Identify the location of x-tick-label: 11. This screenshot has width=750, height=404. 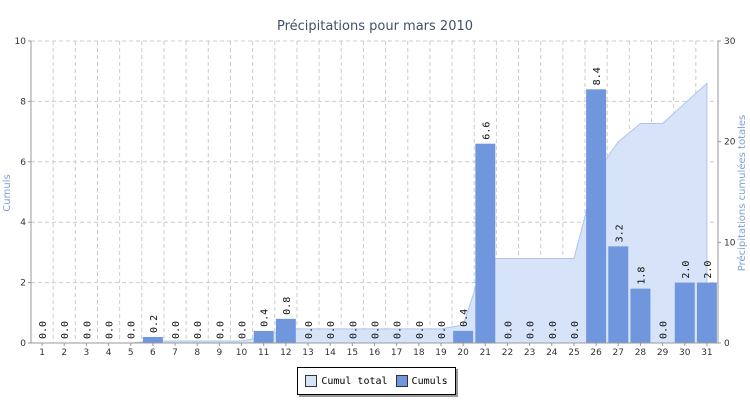
(263, 353).